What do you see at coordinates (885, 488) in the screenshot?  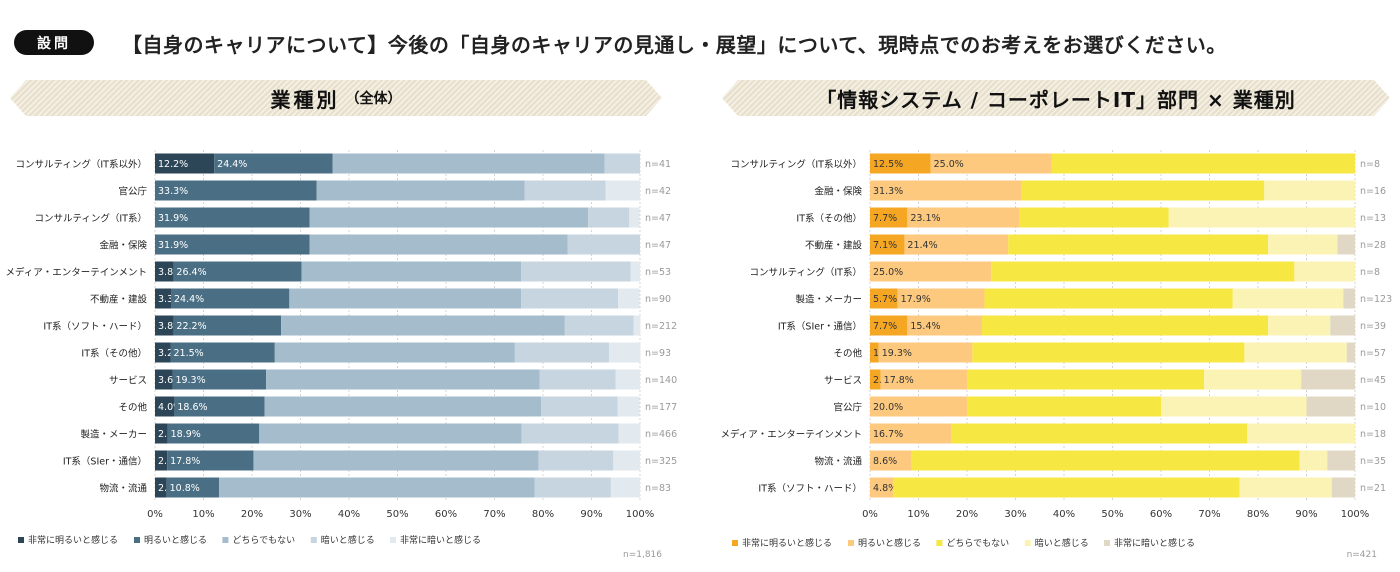 I see `data-label: 4.8%` at bounding box center [885, 488].